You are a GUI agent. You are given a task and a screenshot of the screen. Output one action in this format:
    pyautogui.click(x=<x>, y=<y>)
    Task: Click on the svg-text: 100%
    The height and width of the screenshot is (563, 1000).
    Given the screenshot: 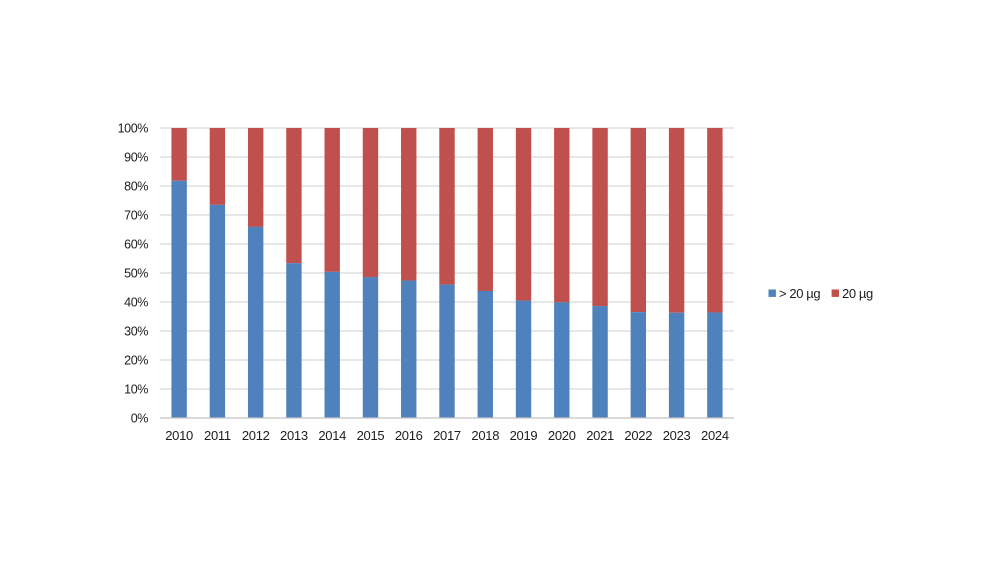 What is the action you would take?
    pyautogui.click(x=133, y=129)
    